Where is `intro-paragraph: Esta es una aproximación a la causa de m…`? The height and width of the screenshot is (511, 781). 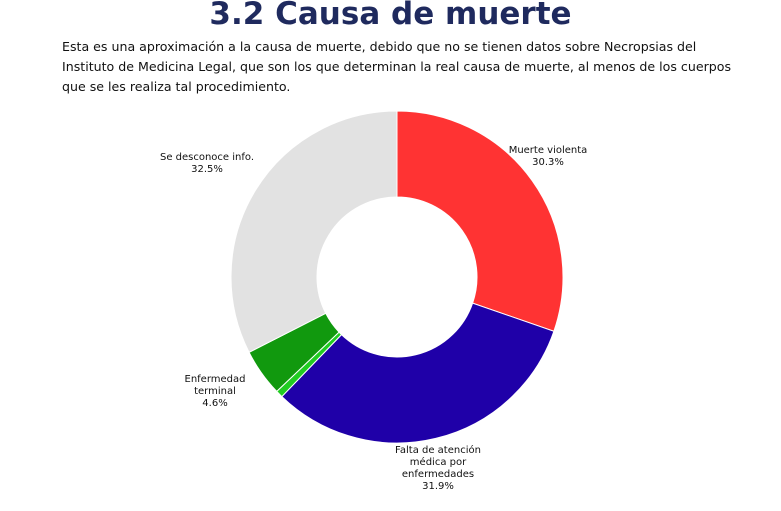 intro-paragraph: Esta es una aproximación a la causa de m… is located at coordinates (397, 66).